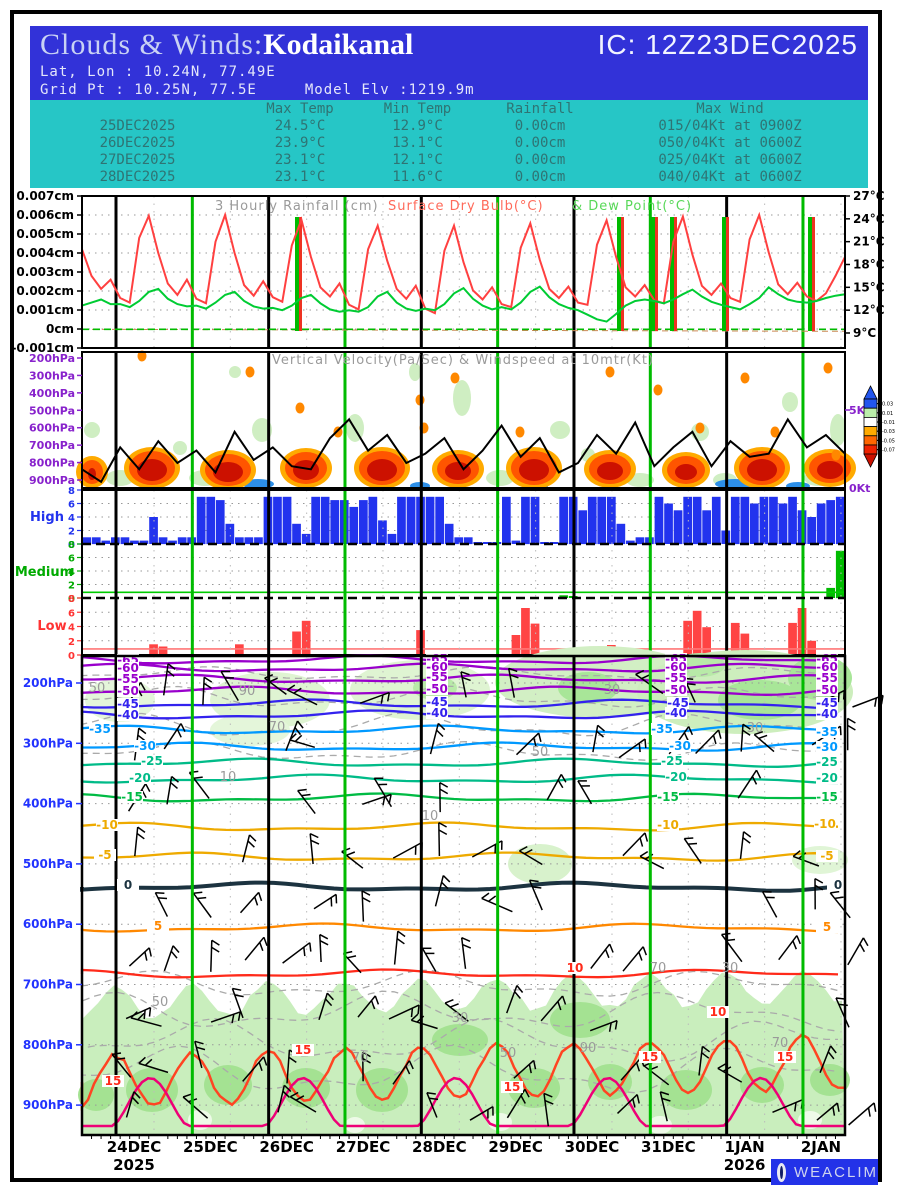 The width and height of the screenshot is (900, 1200). I want to click on pressure-tick: 900hPa, so click(52, 480).